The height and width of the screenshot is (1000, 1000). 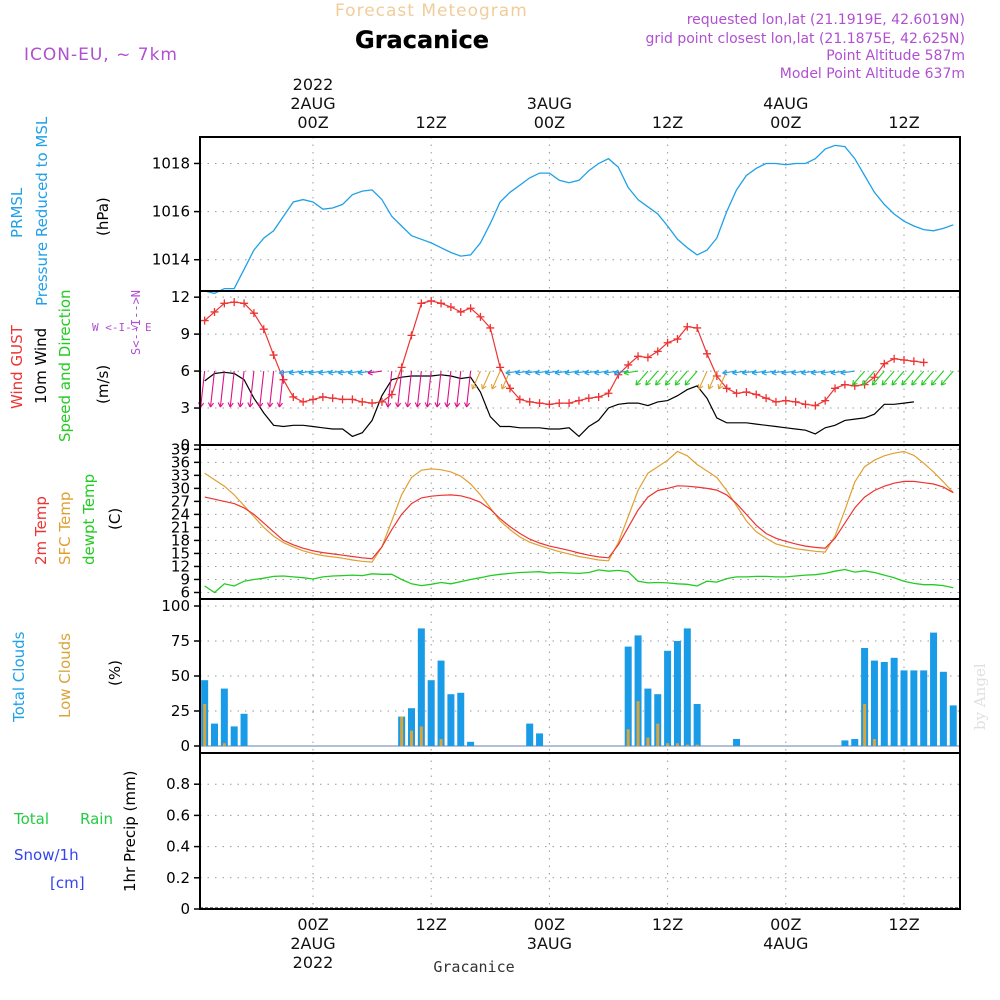 I want to click on dewpoint-line, so click(x=579, y=581).